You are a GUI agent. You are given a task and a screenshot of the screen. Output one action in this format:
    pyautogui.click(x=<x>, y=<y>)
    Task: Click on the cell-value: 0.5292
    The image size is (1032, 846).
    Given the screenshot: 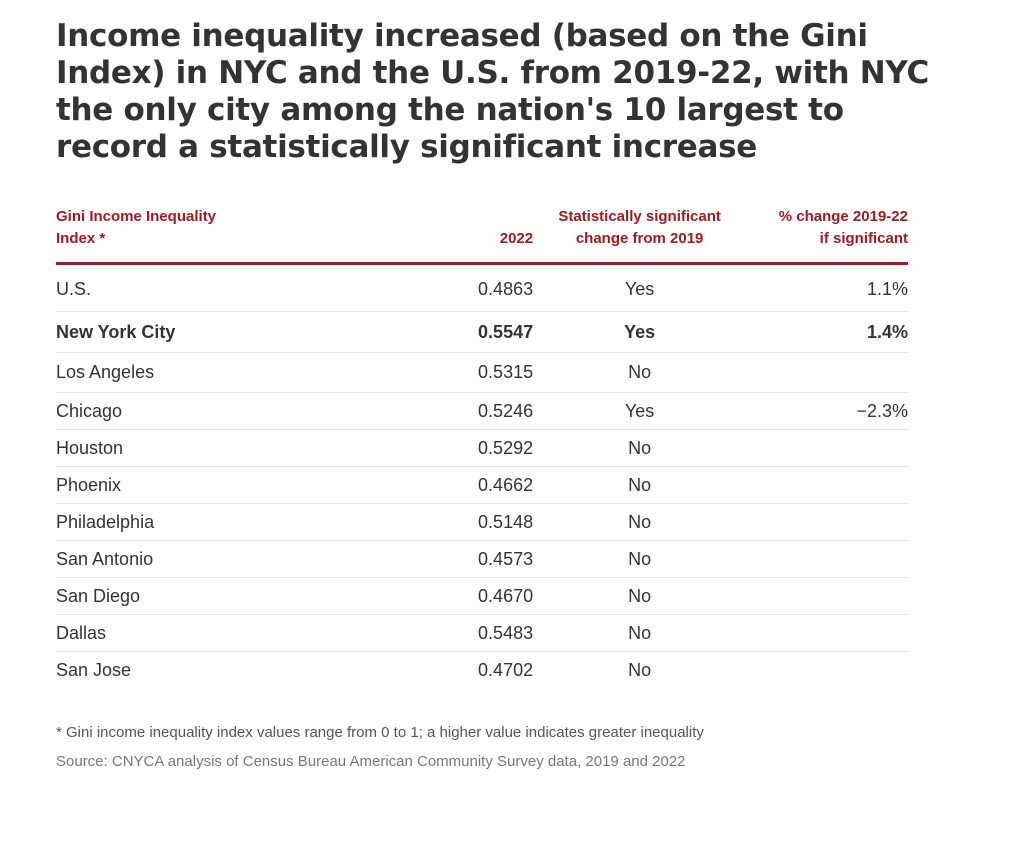 What is the action you would take?
    pyautogui.click(x=422, y=448)
    